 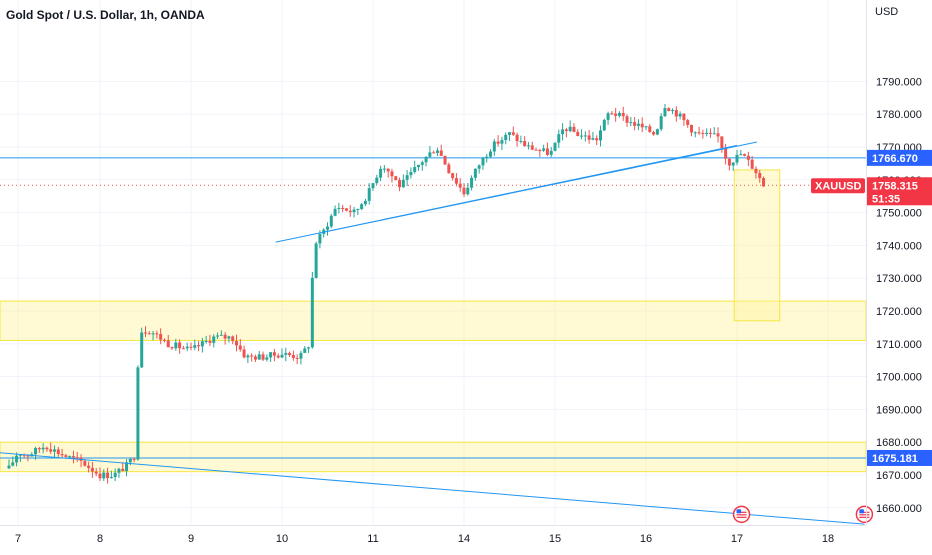 I want to click on price-tick-label: 1780.000, so click(x=899, y=115).